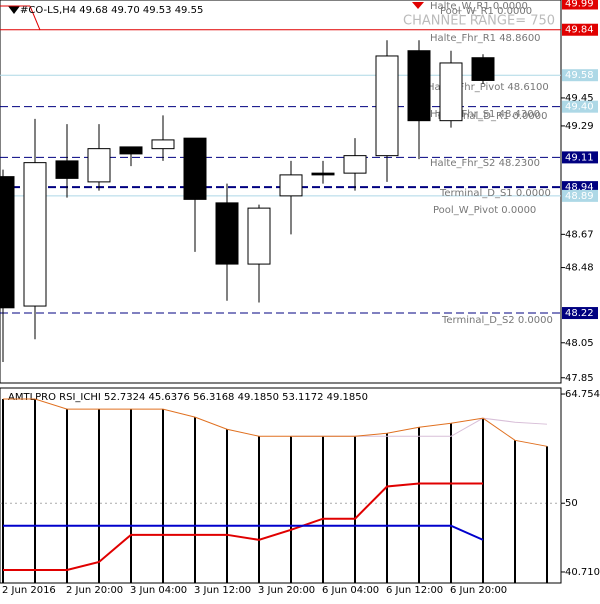  I want to click on menu-icon, so click(14, 10).